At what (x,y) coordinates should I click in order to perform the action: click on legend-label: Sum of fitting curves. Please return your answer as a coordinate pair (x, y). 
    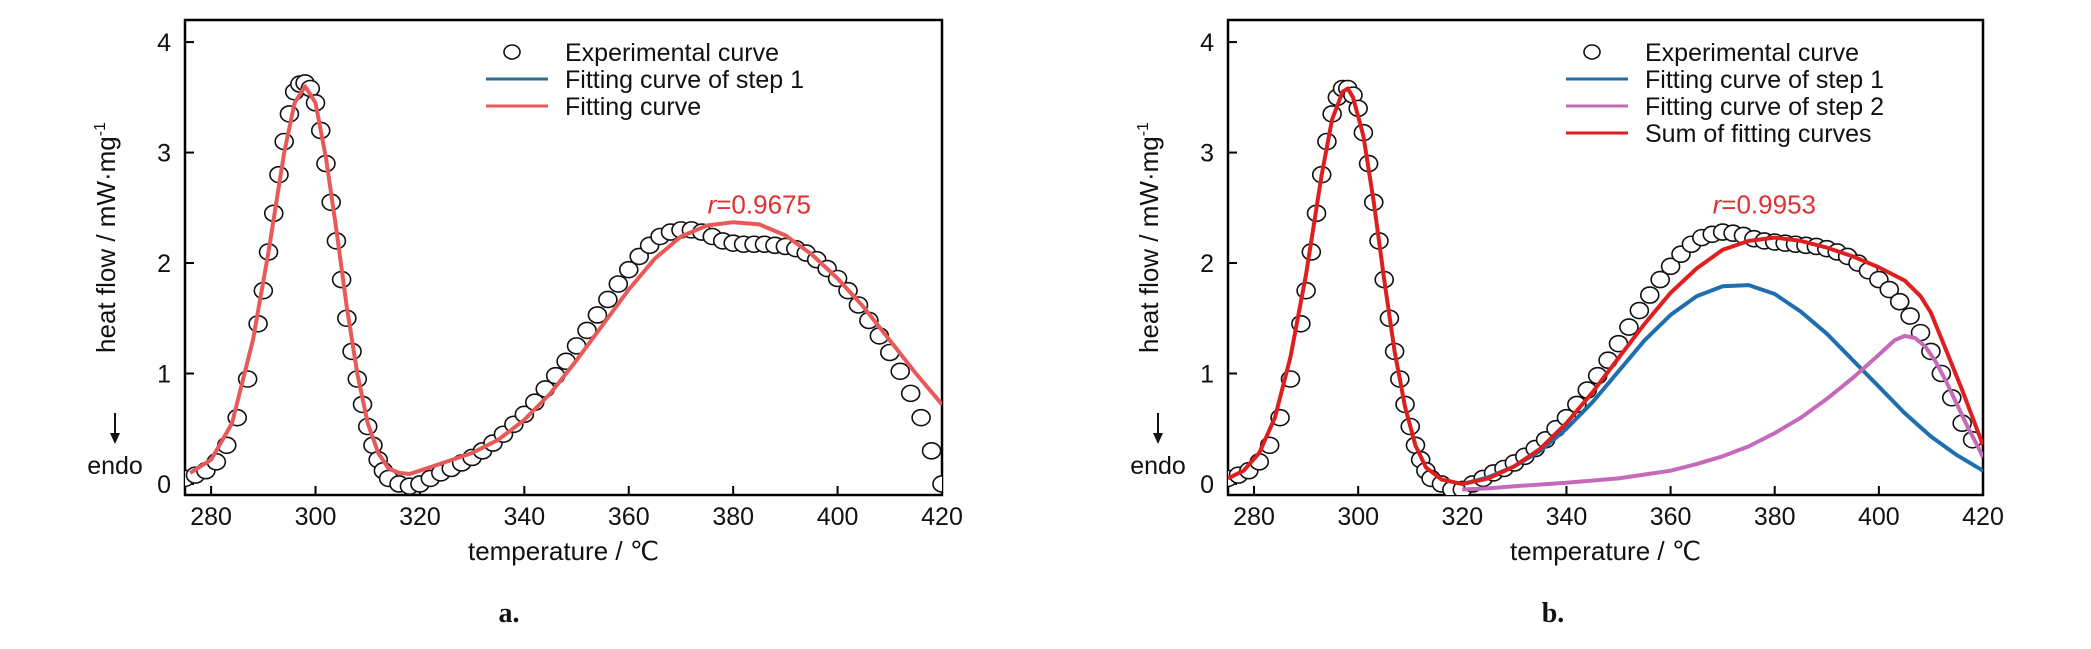
    Looking at the image, I should click on (1758, 134).